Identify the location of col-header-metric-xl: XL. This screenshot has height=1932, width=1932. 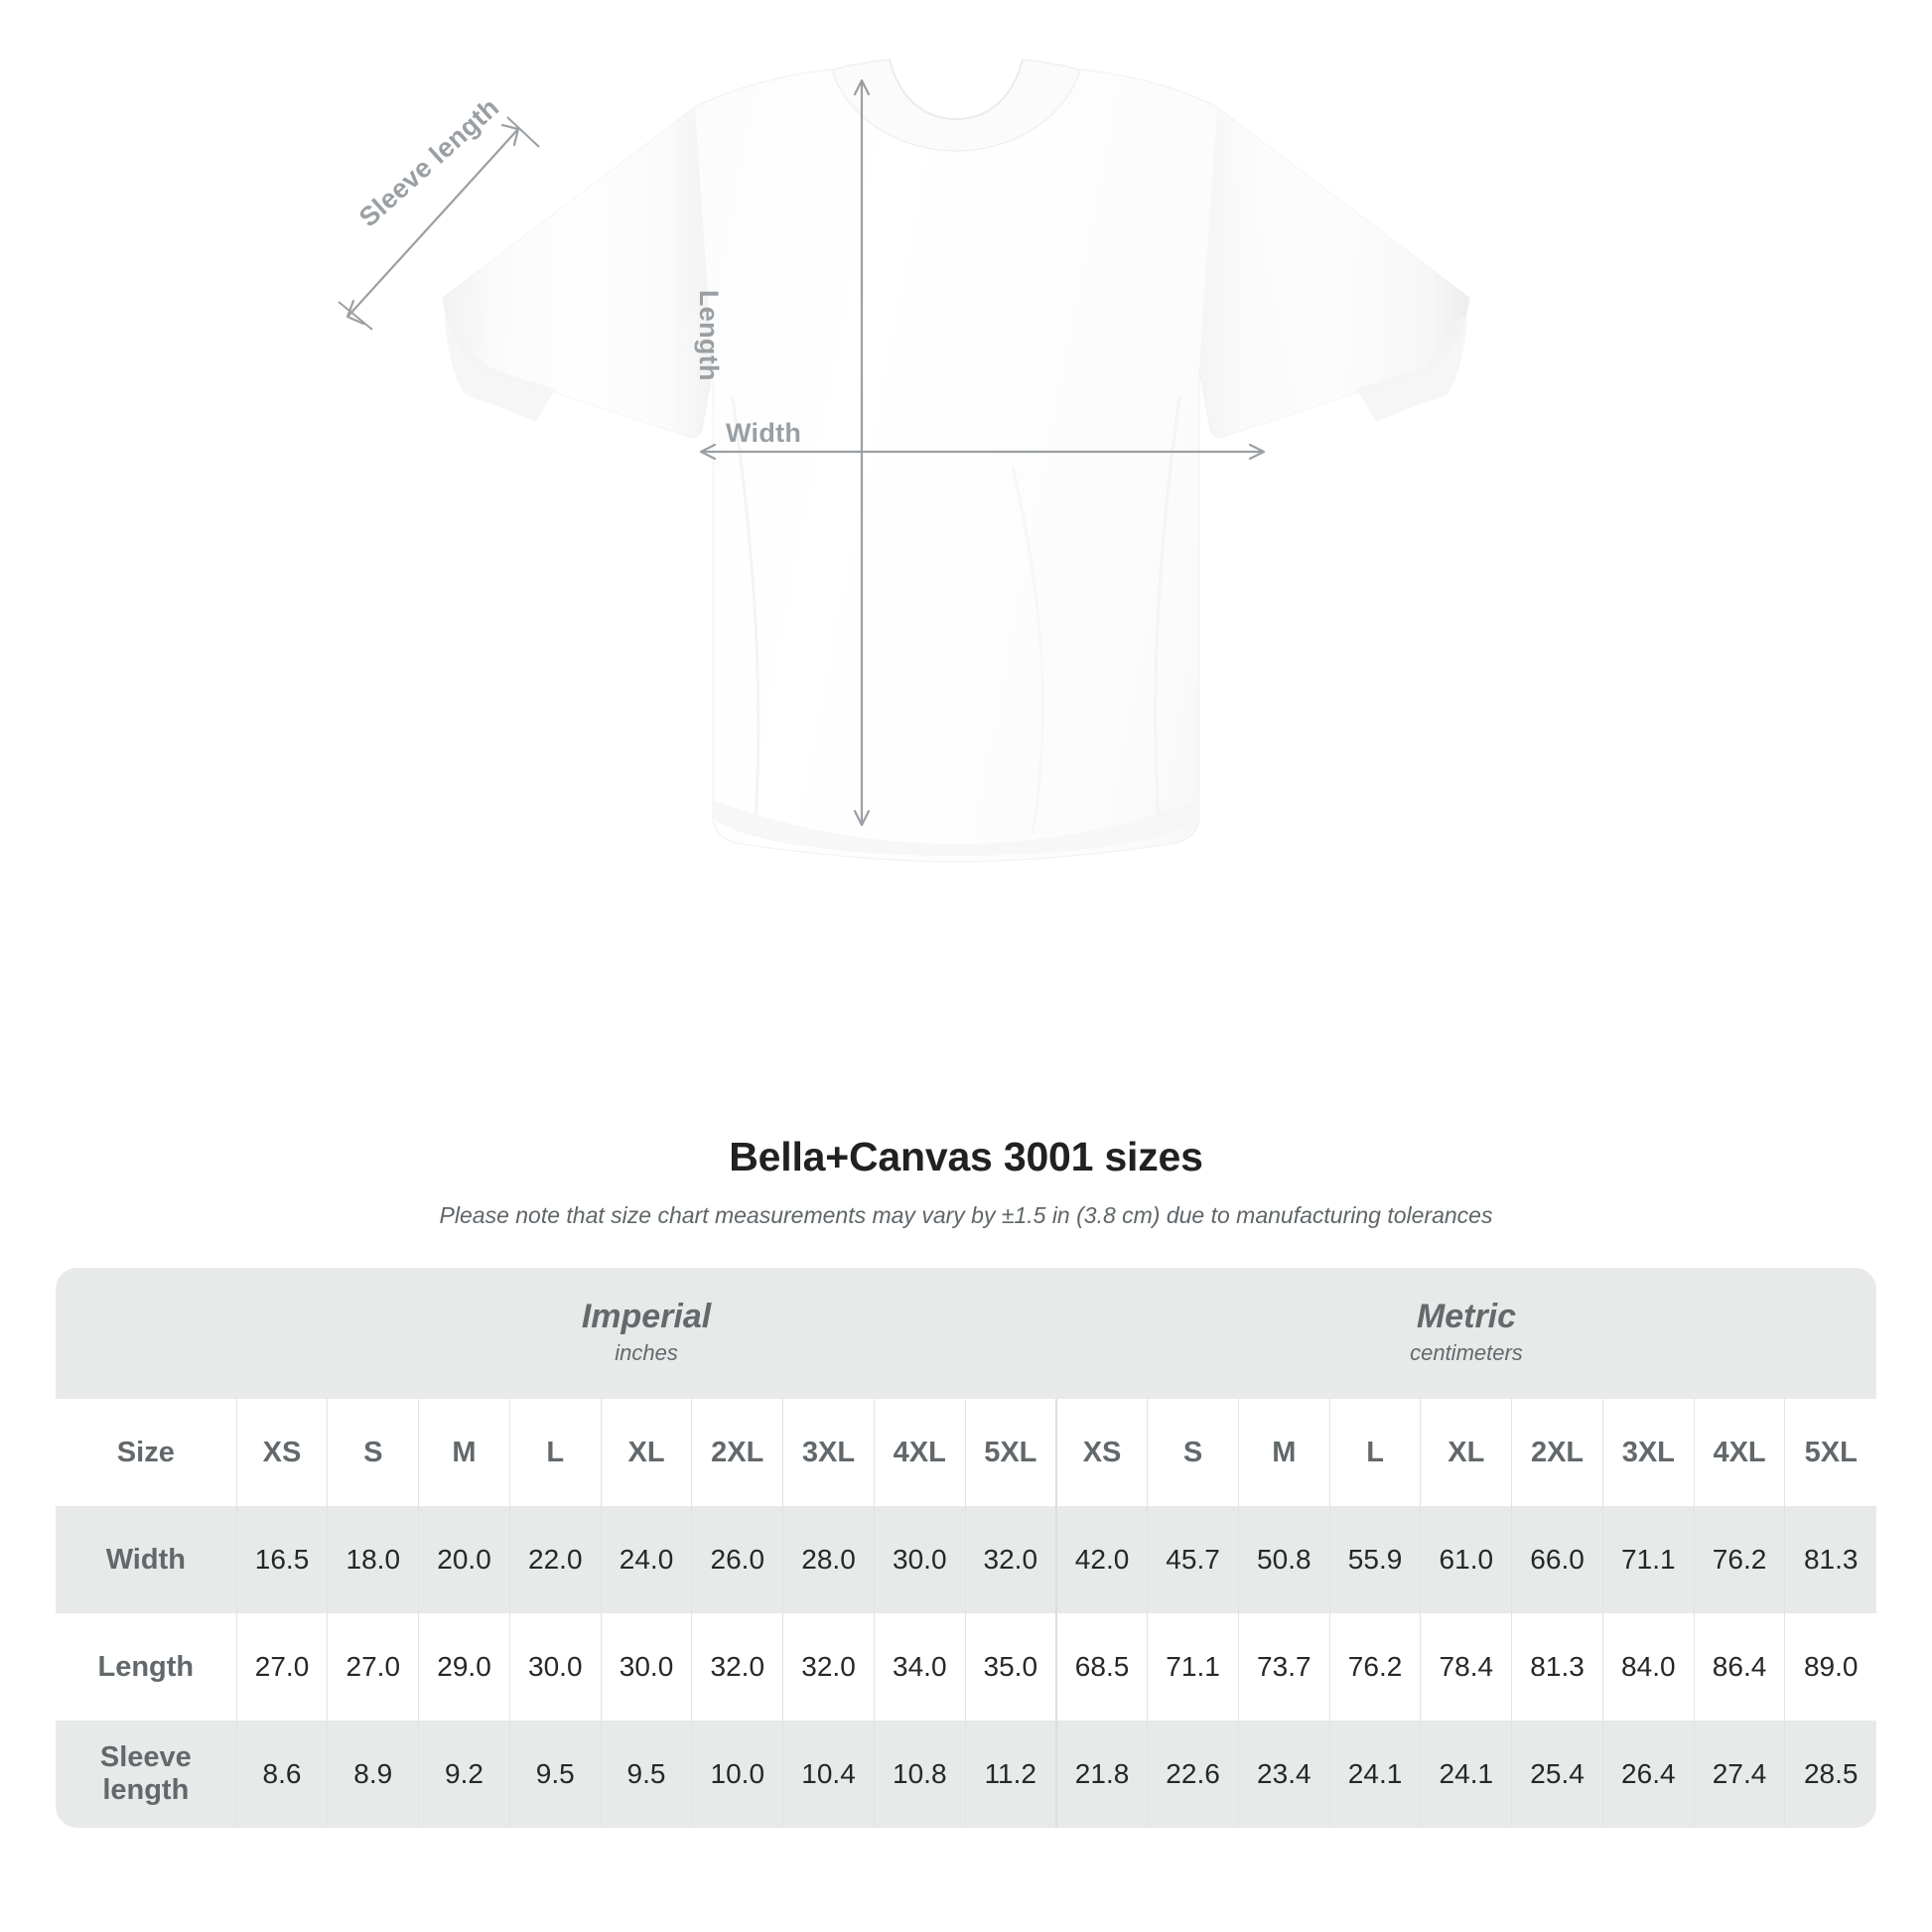
(1466, 1453).